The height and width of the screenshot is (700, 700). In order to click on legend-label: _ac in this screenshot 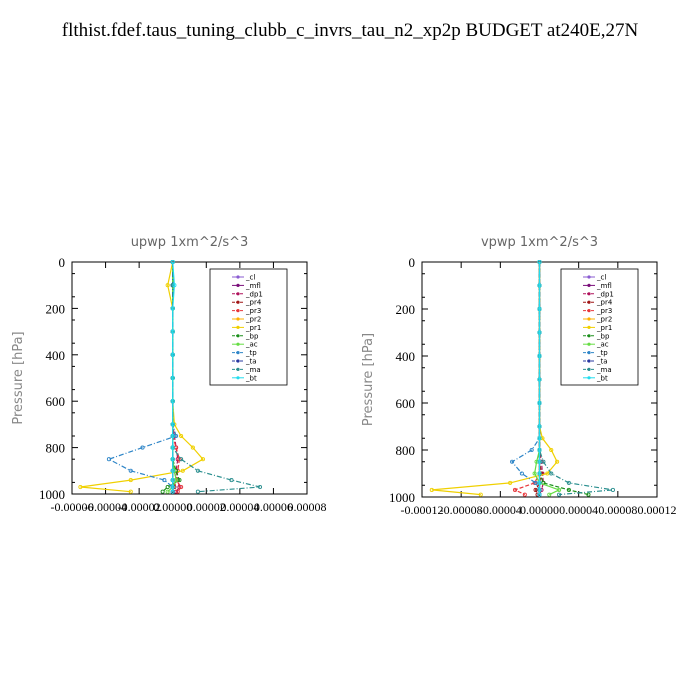, I will do `click(251, 345)`.